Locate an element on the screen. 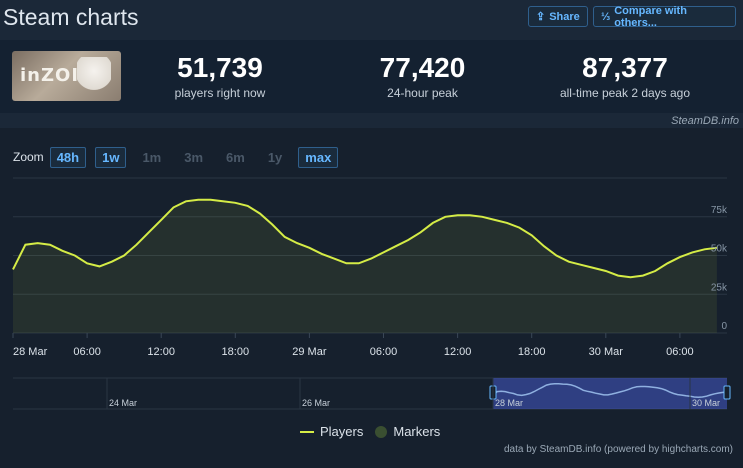 Image resolution: width=743 pixels, height=468 pixels. peak24-label: 24-hour peak is located at coordinates (422, 93).